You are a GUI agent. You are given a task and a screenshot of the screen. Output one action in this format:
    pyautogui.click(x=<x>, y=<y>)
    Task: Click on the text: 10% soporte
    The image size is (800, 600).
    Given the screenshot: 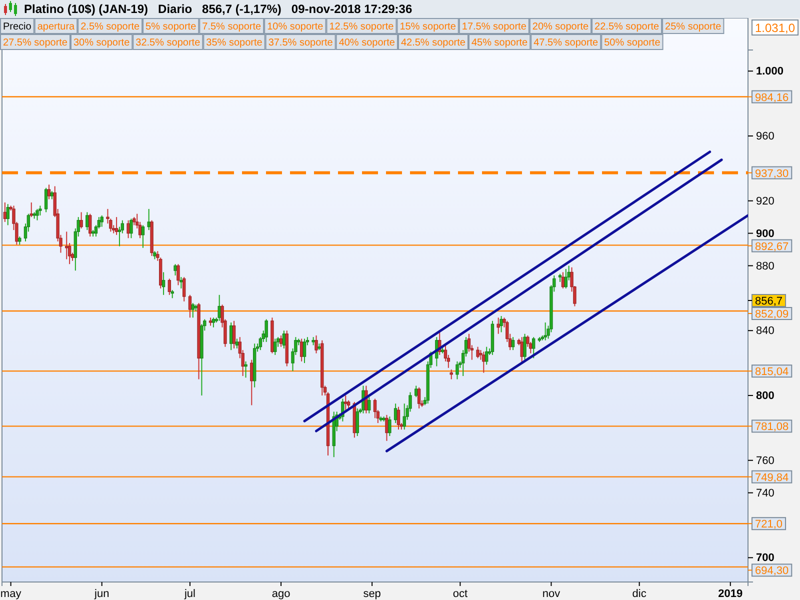 What is the action you would take?
    pyautogui.click(x=295, y=27)
    